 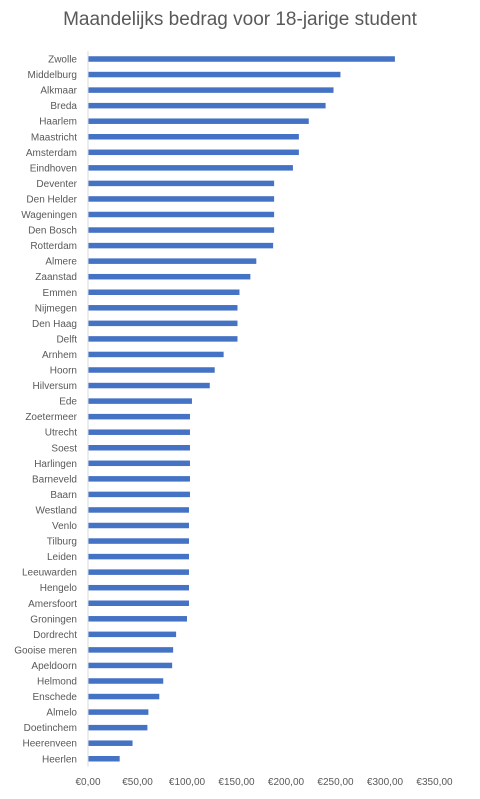 I want to click on category-label: Leiden, so click(x=62, y=557).